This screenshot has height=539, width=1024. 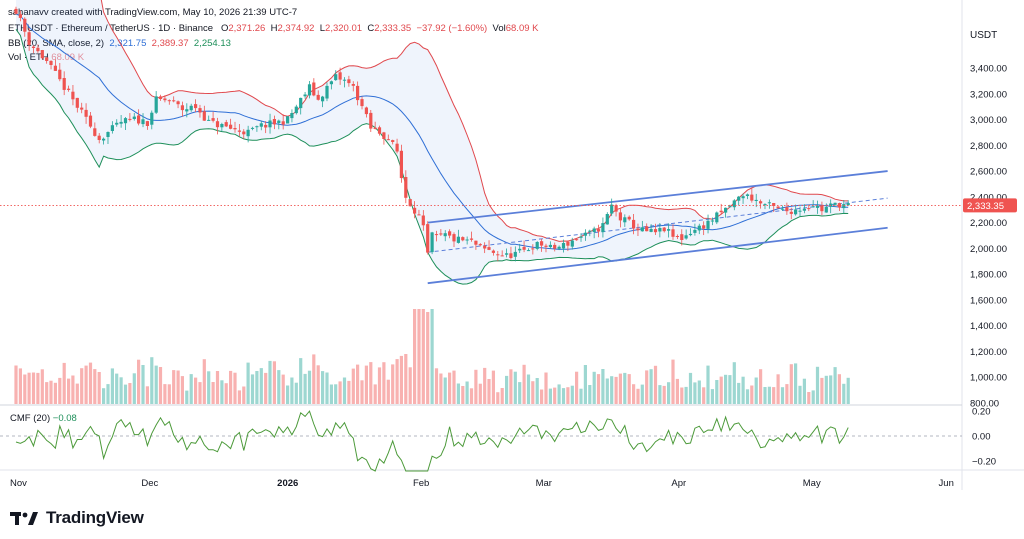 I want to click on cmf-tick-label: 0.00, so click(x=981, y=437).